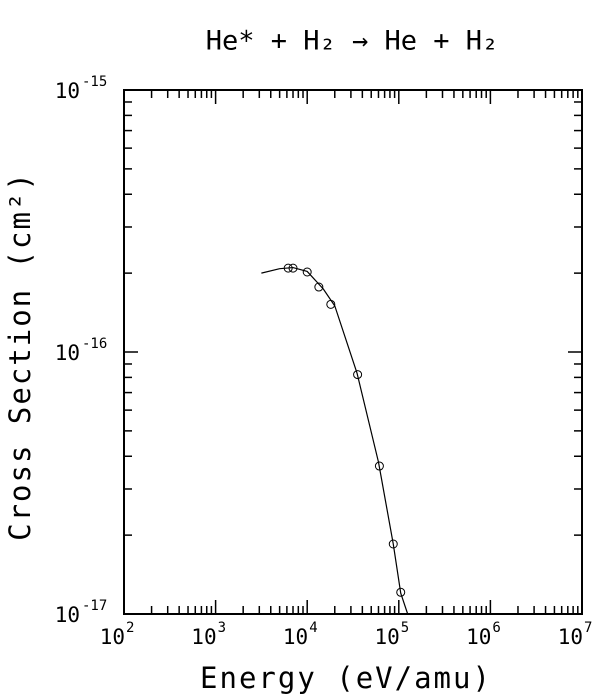  What do you see at coordinates (313, 628) in the screenshot?
I see `x-tick-exponent: 4` at bounding box center [313, 628].